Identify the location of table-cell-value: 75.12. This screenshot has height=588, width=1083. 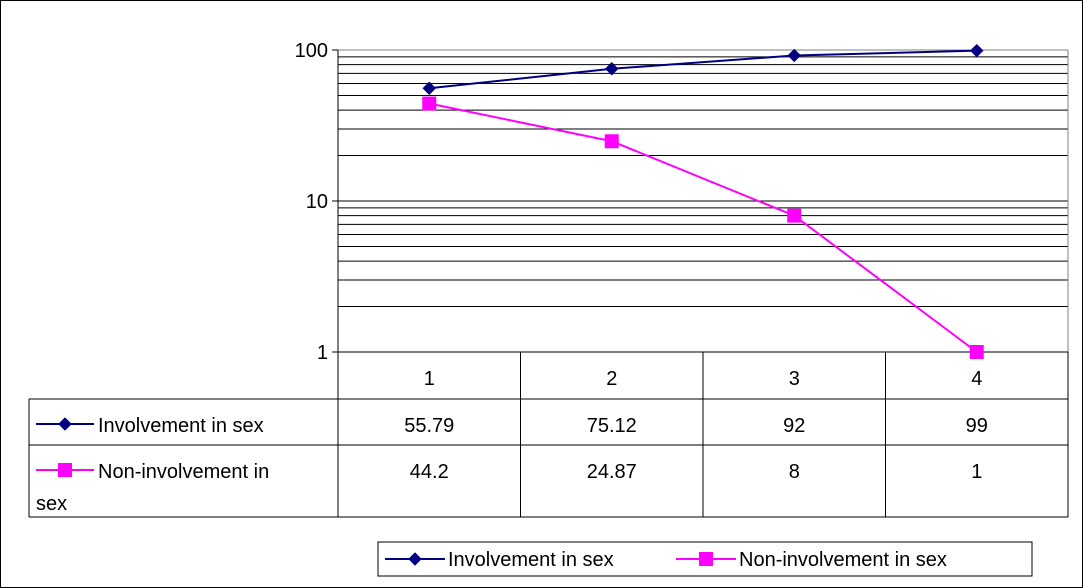
(612, 426).